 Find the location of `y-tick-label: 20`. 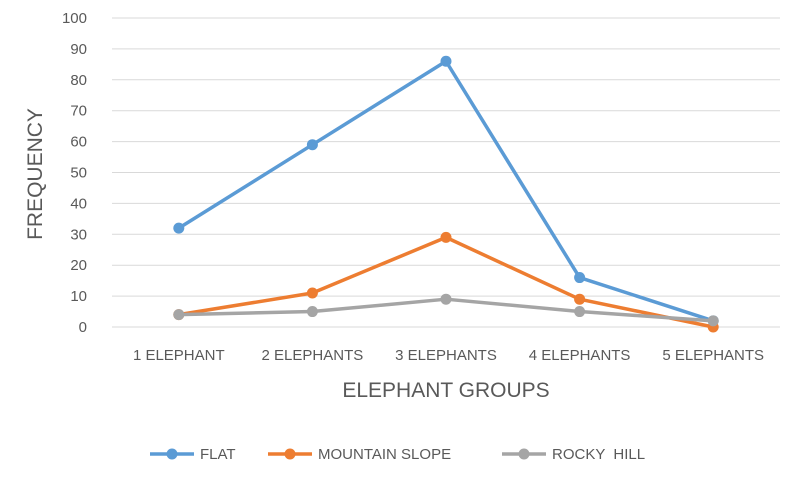

y-tick-label: 20 is located at coordinates (78, 265).